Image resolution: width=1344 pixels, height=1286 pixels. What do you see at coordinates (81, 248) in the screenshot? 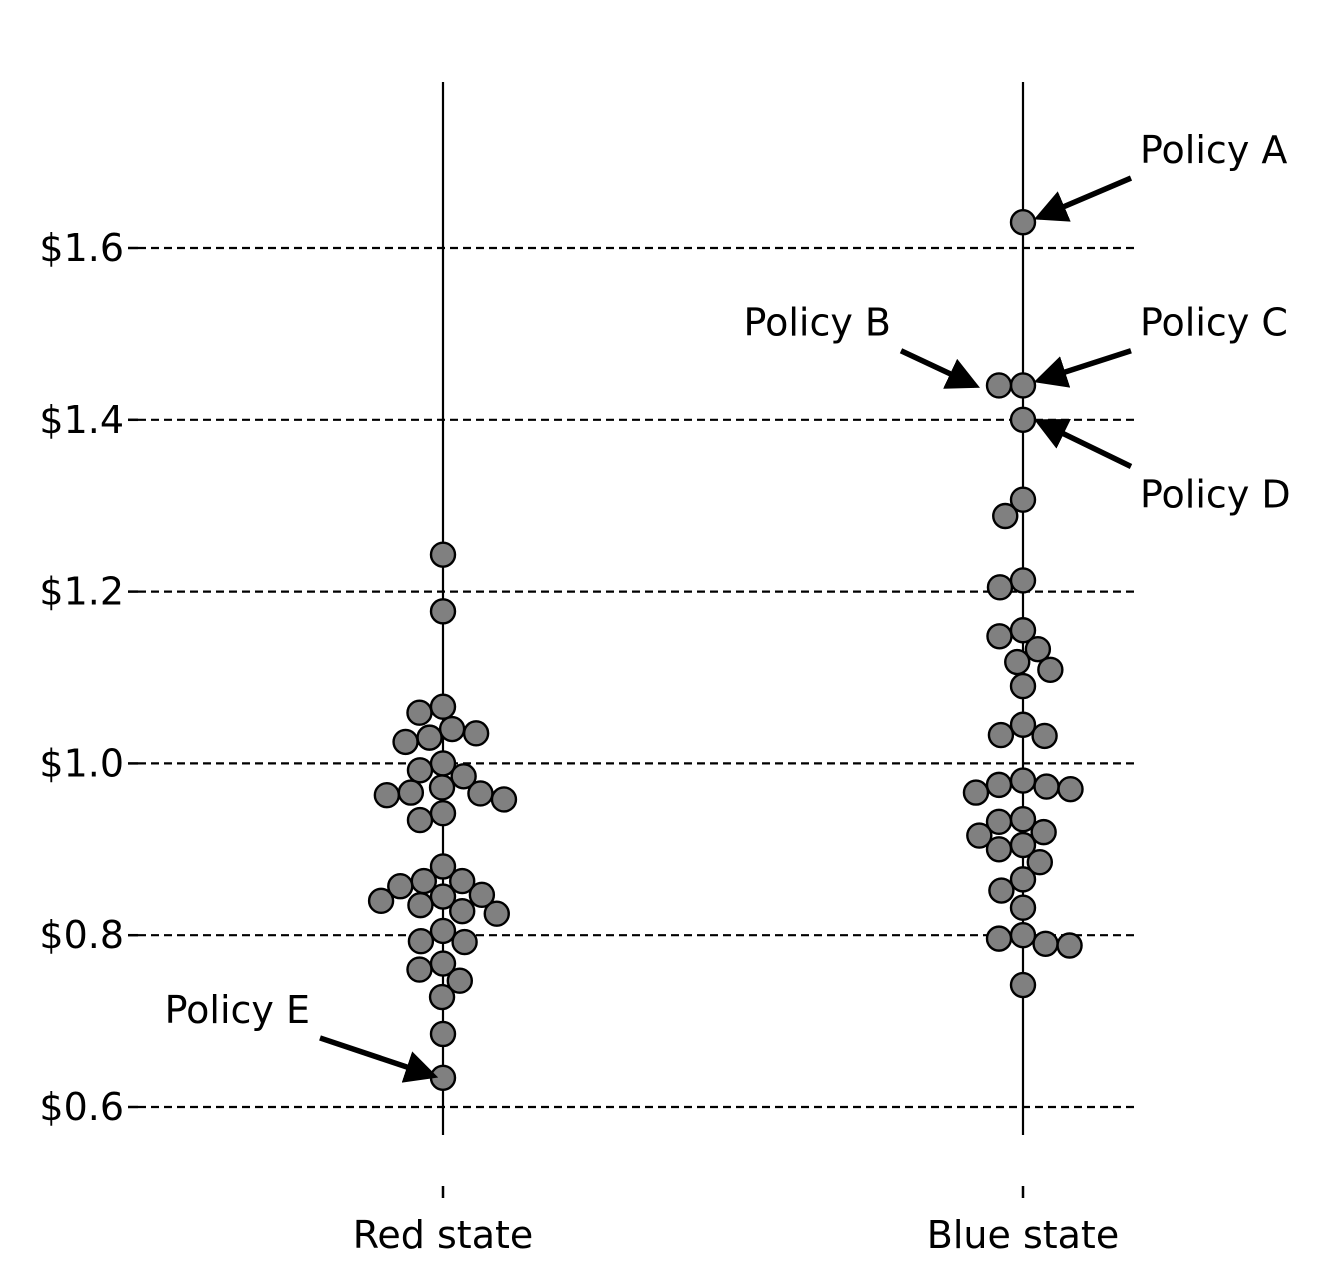
I see `y-tick-label: $1.6` at bounding box center [81, 248].